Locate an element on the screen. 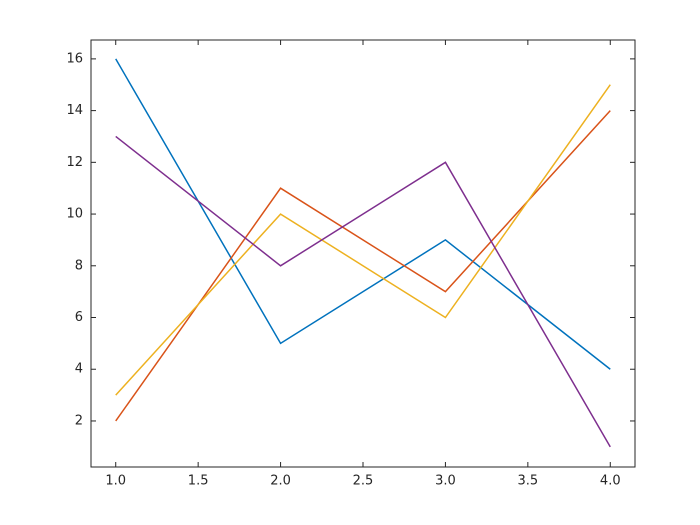 The height and width of the screenshot is (525, 700). y-tick-label: 8 is located at coordinates (79, 265).